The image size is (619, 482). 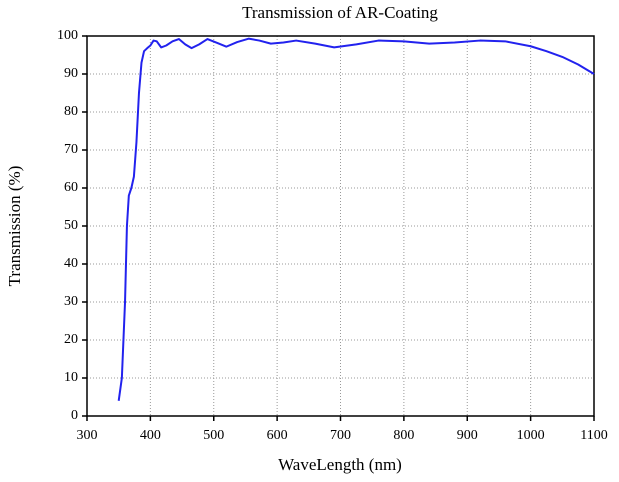 What do you see at coordinates (71, 149) in the screenshot?
I see `y-tick-label: 70` at bounding box center [71, 149].